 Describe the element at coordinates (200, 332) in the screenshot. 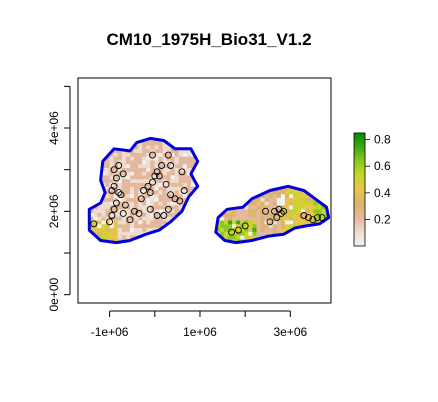

I see `x-tick-label: 1e+06` at that location.